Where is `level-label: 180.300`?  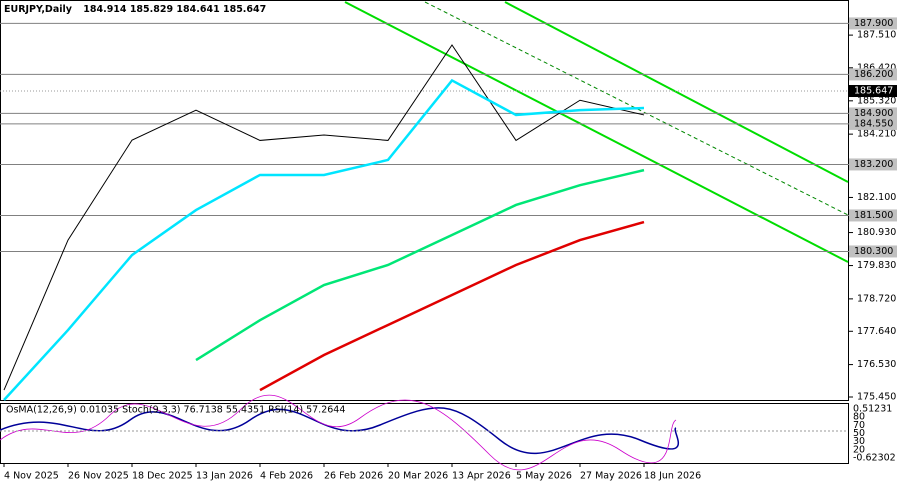 level-label: 180.300 is located at coordinates (873, 251).